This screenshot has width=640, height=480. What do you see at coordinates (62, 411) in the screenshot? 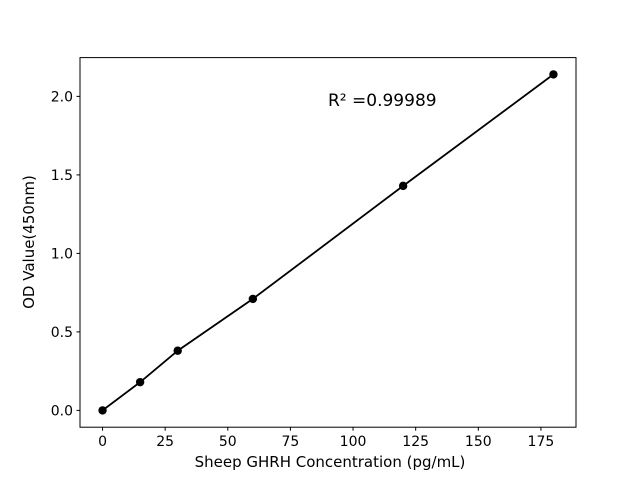
I see `y-tick-label: 0.0` at bounding box center [62, 411].